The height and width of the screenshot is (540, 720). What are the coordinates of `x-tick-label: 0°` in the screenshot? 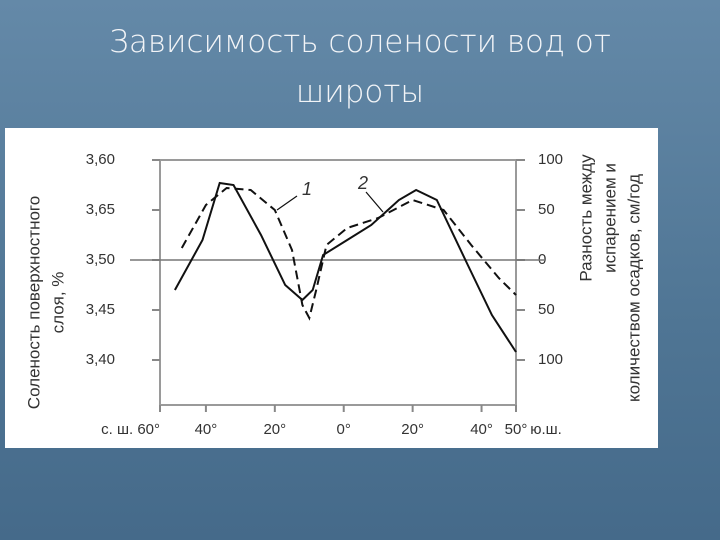 It's located at (344, 429).